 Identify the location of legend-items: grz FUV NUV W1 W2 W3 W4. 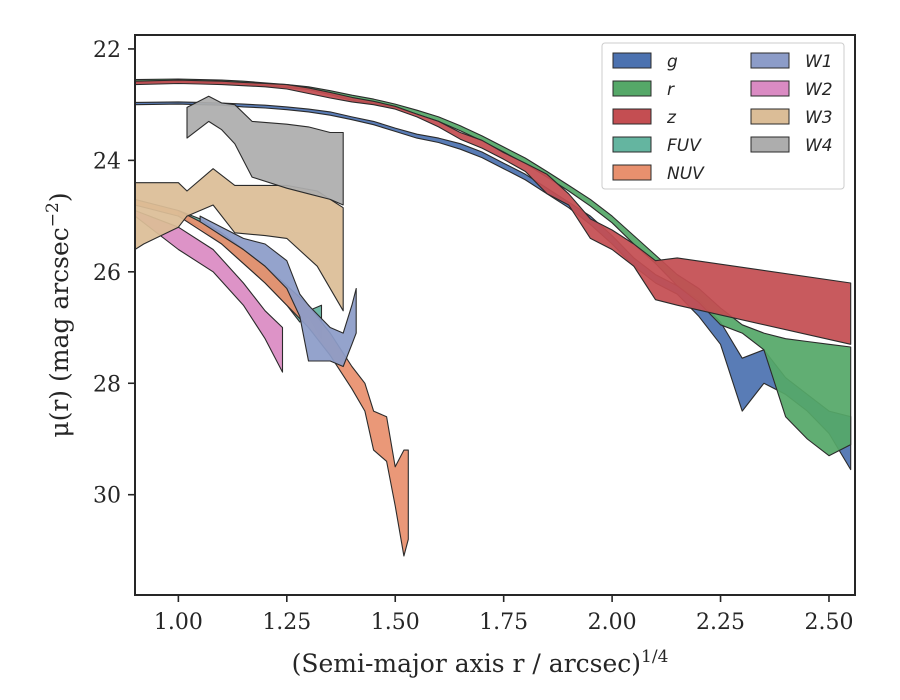
(722, 118).